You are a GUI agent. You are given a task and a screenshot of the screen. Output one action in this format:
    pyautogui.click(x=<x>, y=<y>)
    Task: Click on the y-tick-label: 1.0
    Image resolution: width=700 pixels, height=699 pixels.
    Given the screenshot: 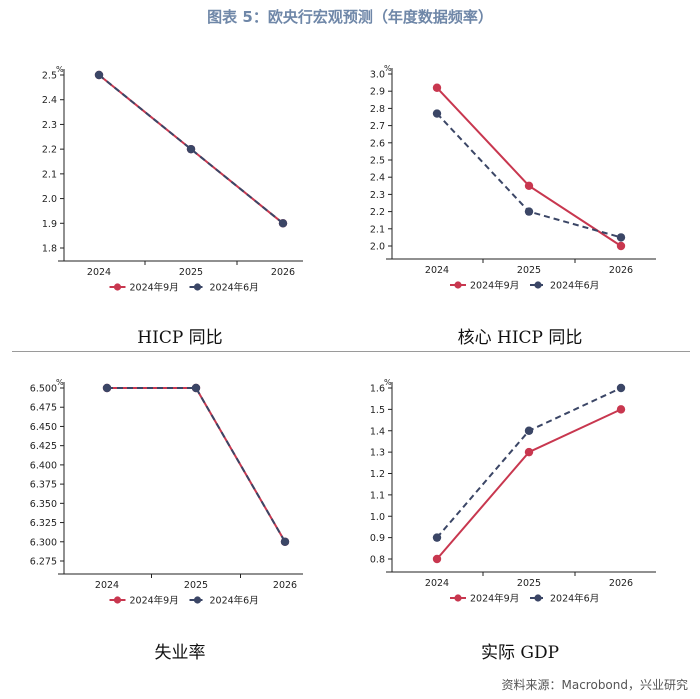 What is the action you would take?
    pyautogui.click(x=377, y=517)
    